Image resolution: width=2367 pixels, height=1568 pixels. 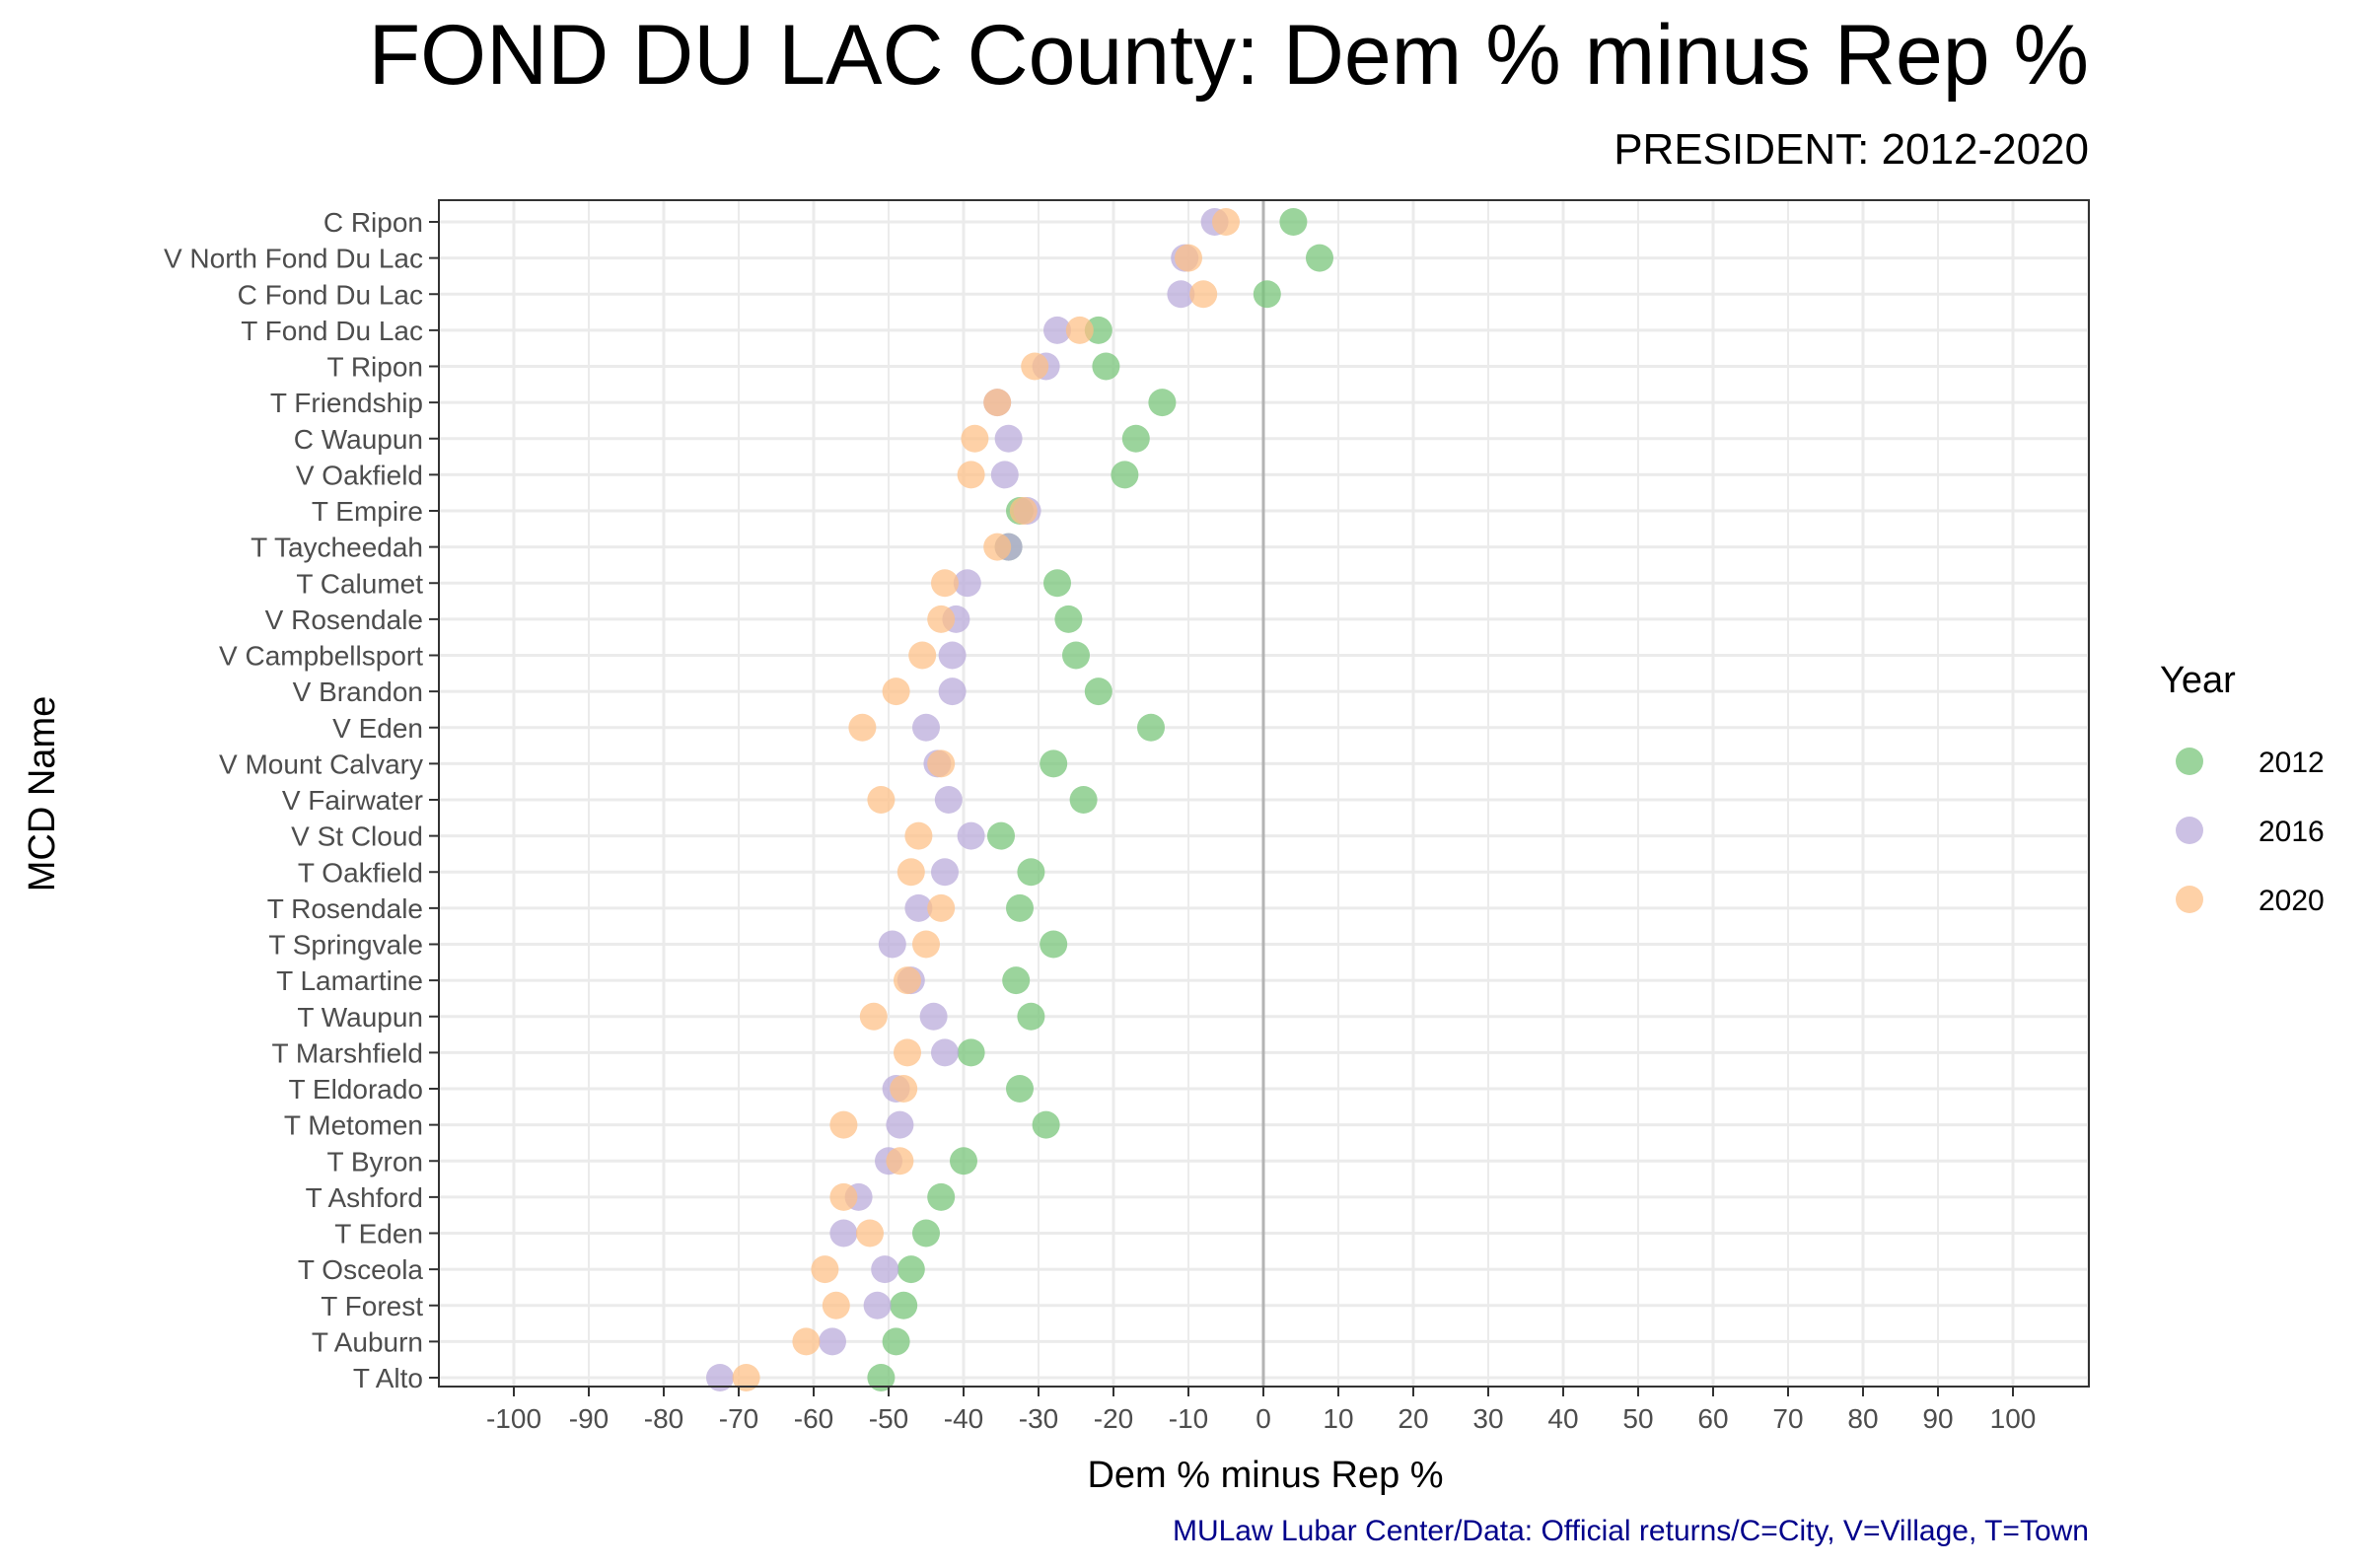 What do you see at coordinates (352, 800) in the screenshot?
I see `y-tick-label: V Fairwater` at bounding box center [352, 800].